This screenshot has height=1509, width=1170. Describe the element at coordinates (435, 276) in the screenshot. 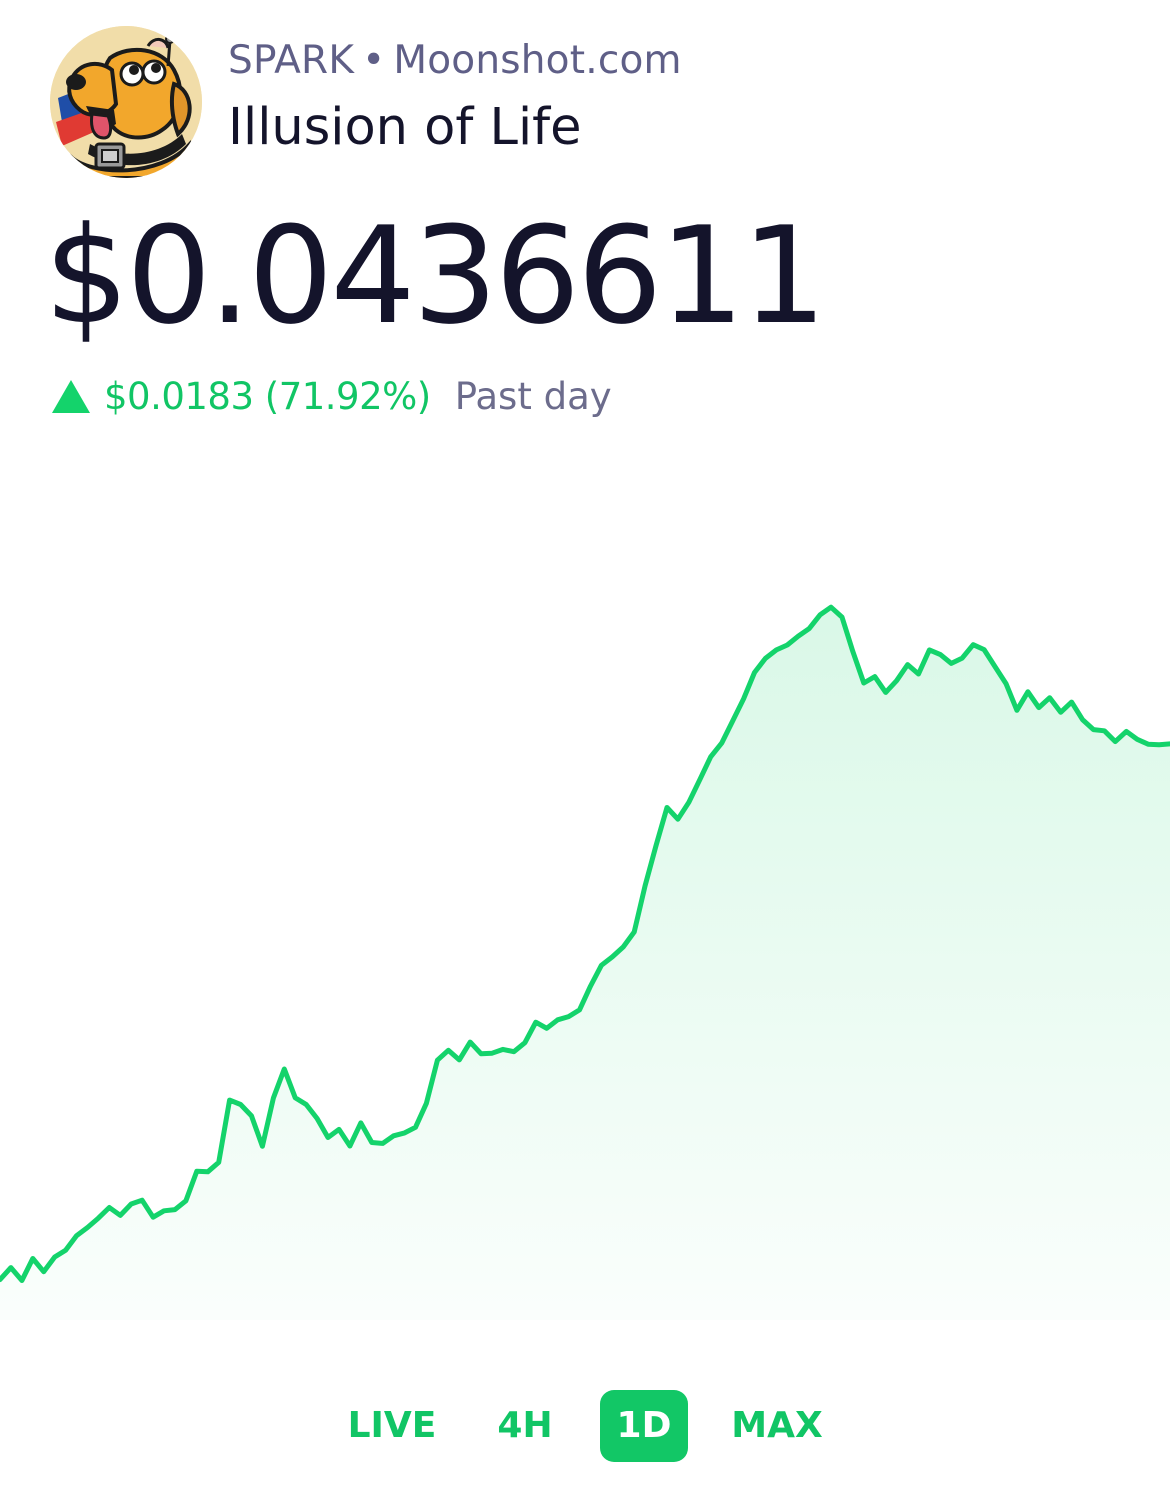

I see `current-price: $0.0436611` at that location.